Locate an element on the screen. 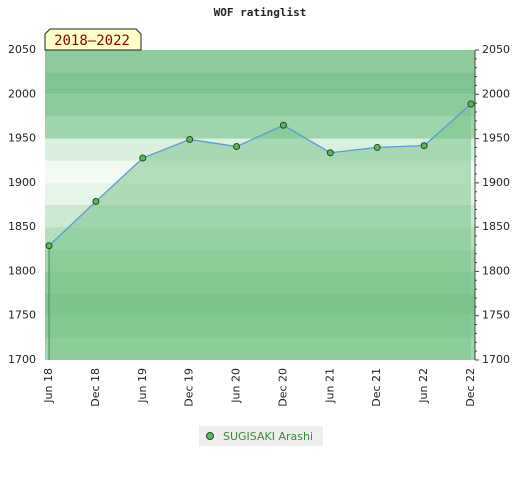 The image size is (520, 480). x-tick-label: Jun 20 is located at coordinates (236, 386).